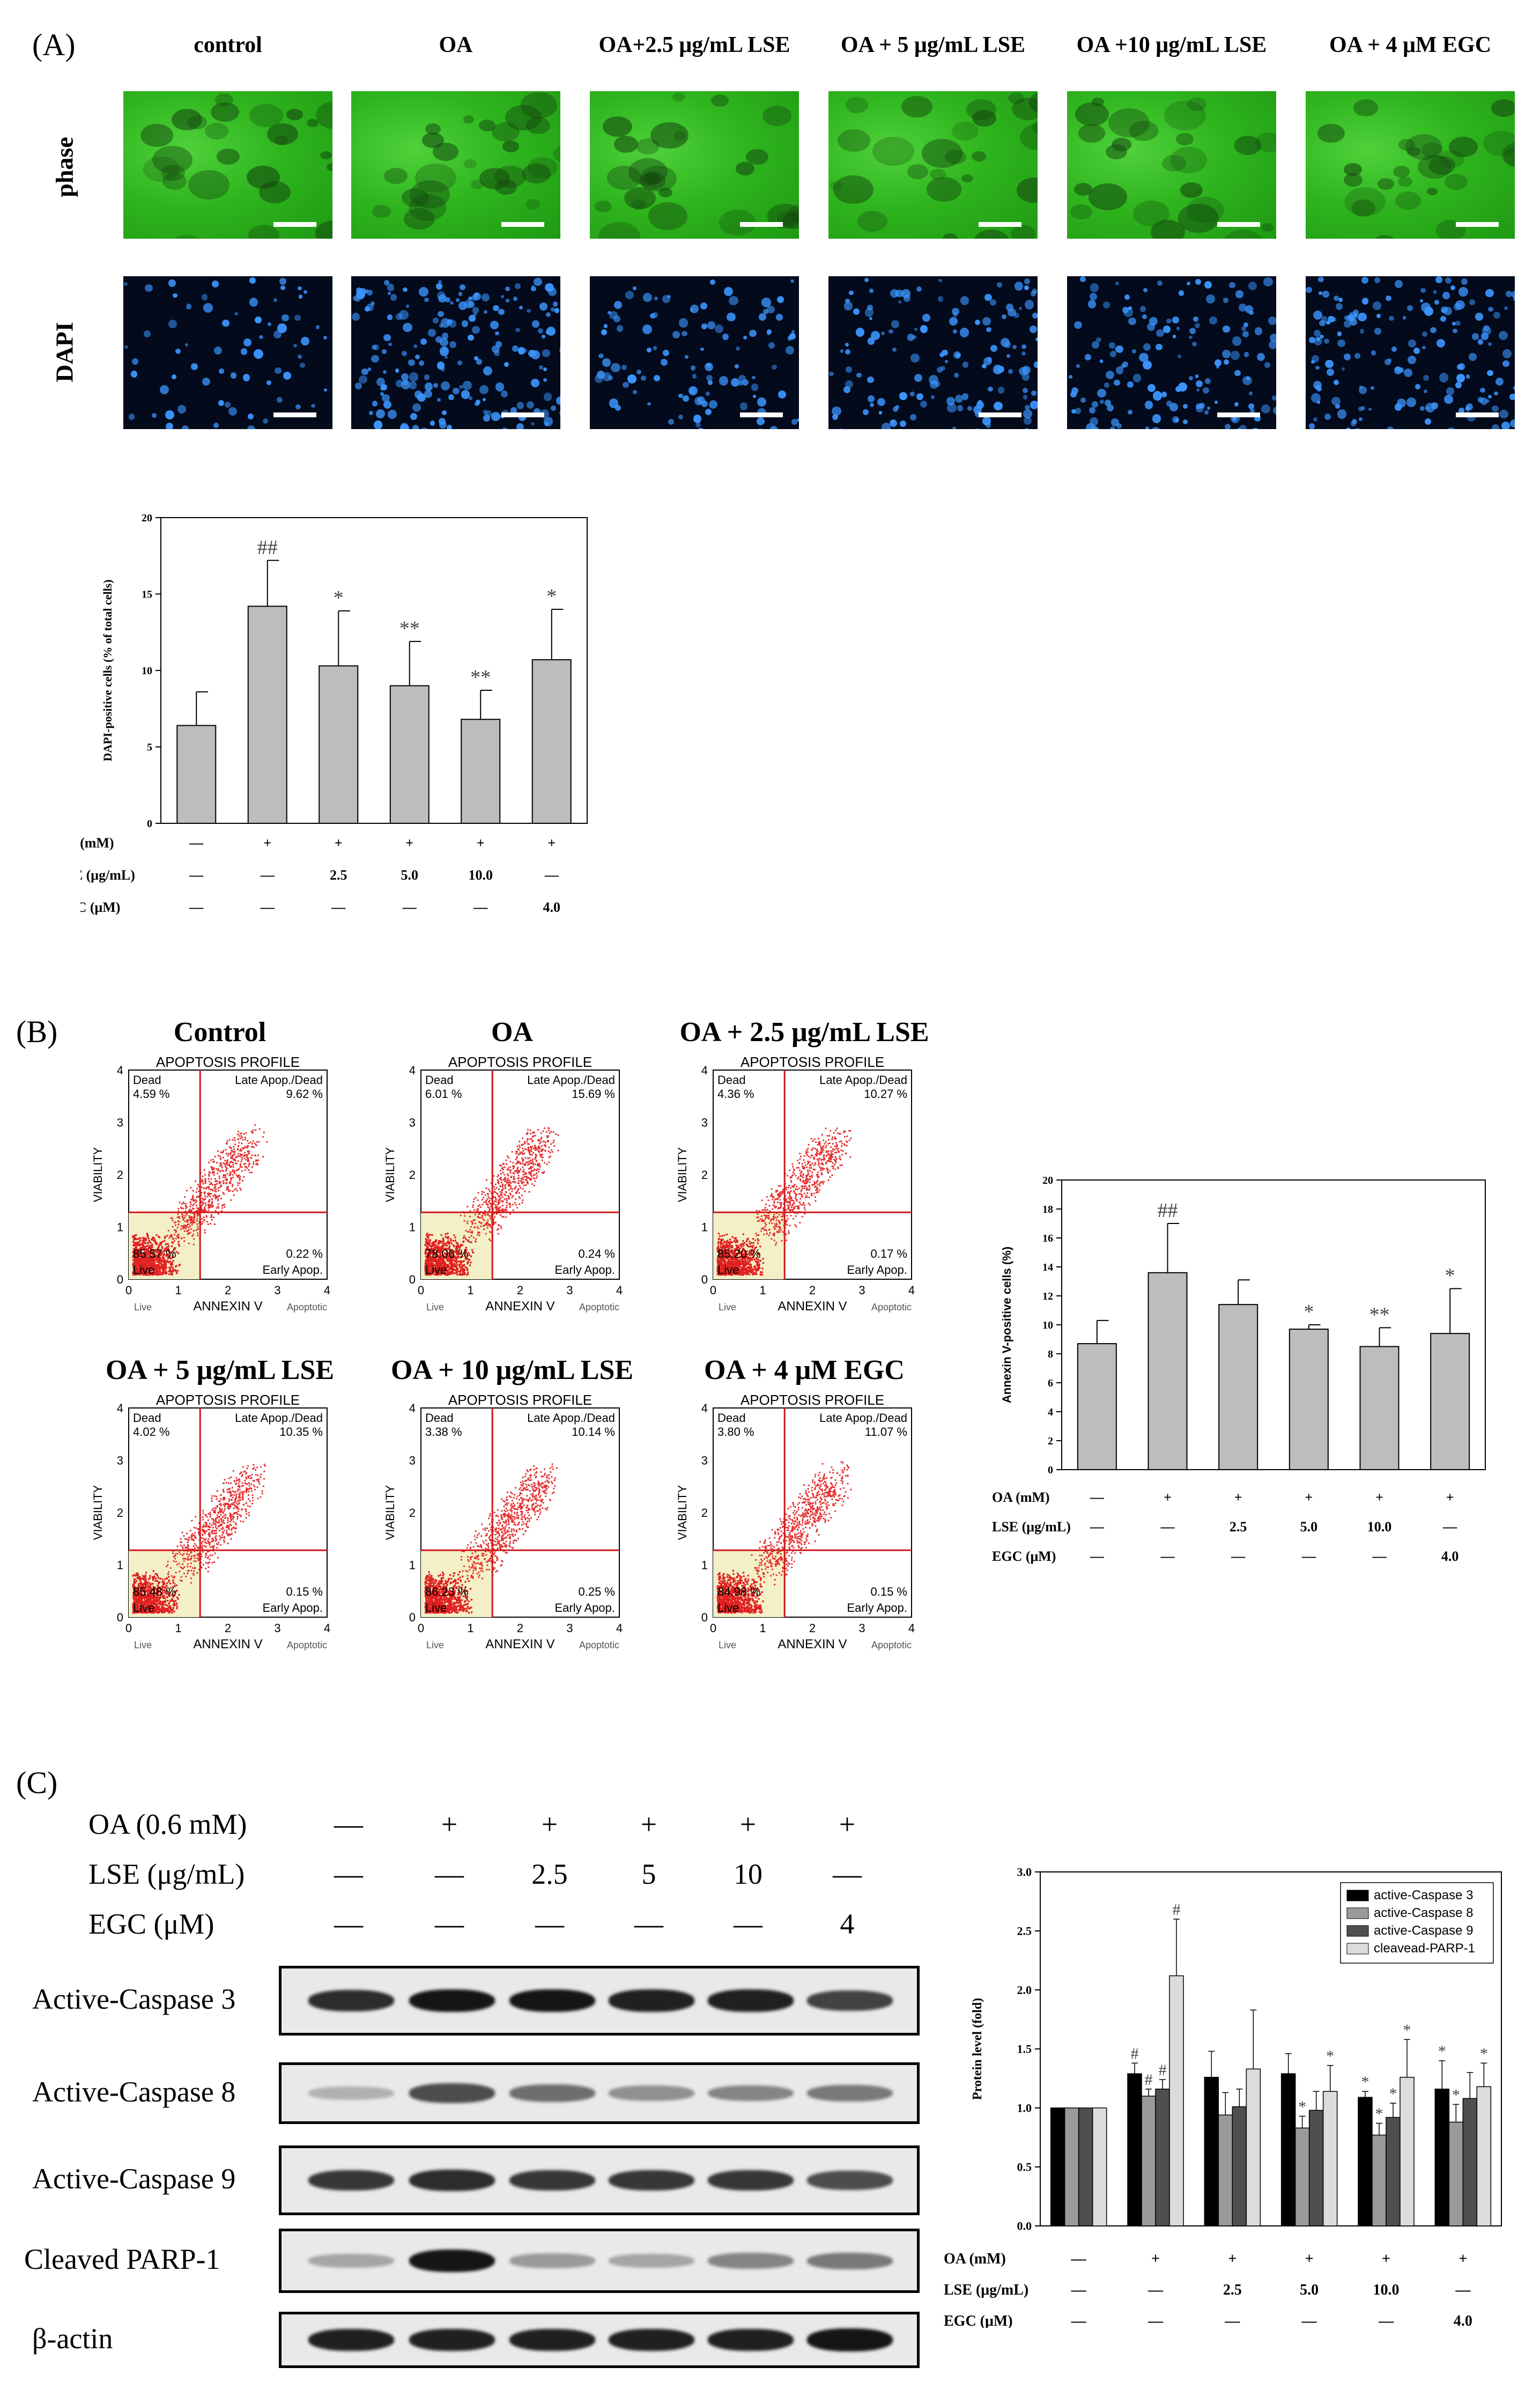 The height and width of the screenshot is (2404, 1540). What do you see at coordinates (228, 45) in the screenshot?
I see `condition-title-0: control` at bounding box center [228, 45].